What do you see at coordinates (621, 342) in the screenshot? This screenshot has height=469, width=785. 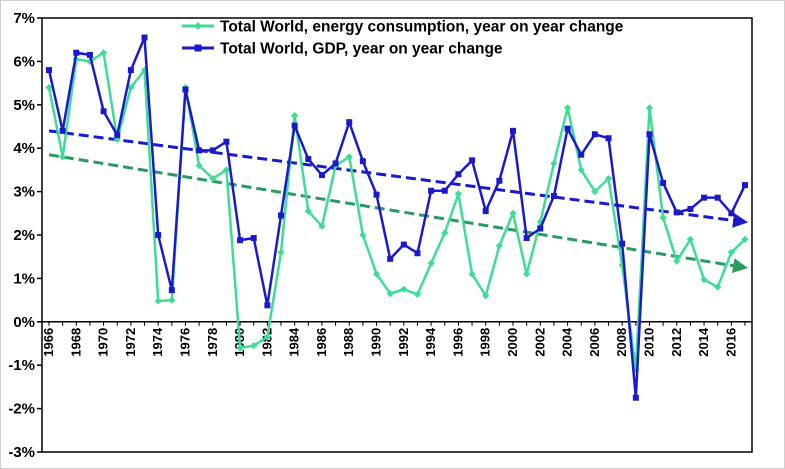 I see `x-tick-label: 2008` at bounding box center [621, 342].